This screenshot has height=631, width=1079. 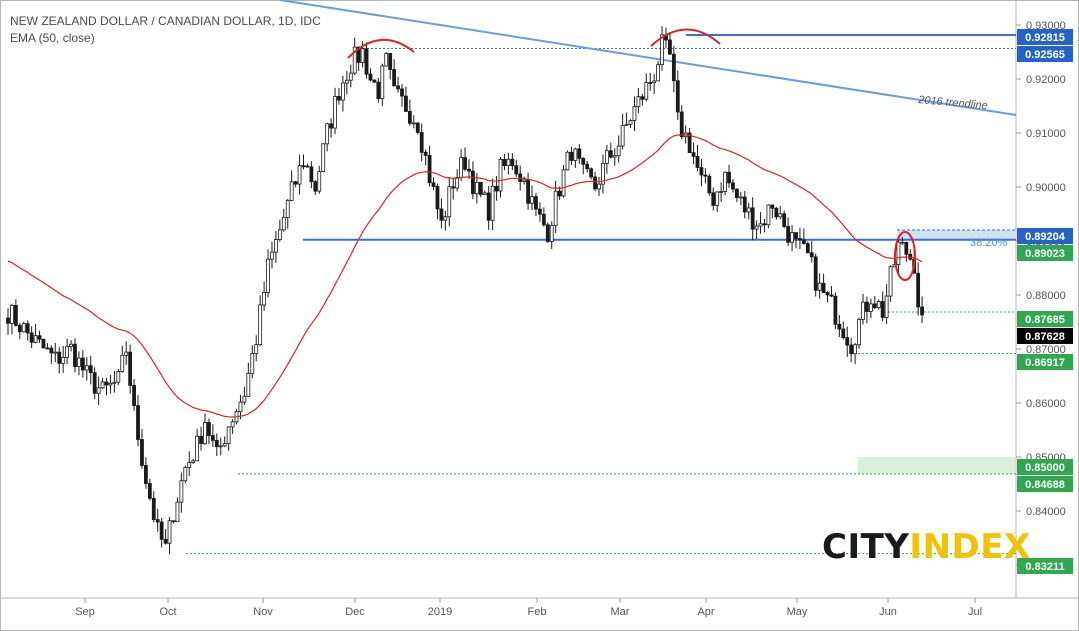 What do you see at coordinates (1046, 80) in the screenshot?
I see `y-tick-label: 0.92000` at bounding box center [1046, 80].